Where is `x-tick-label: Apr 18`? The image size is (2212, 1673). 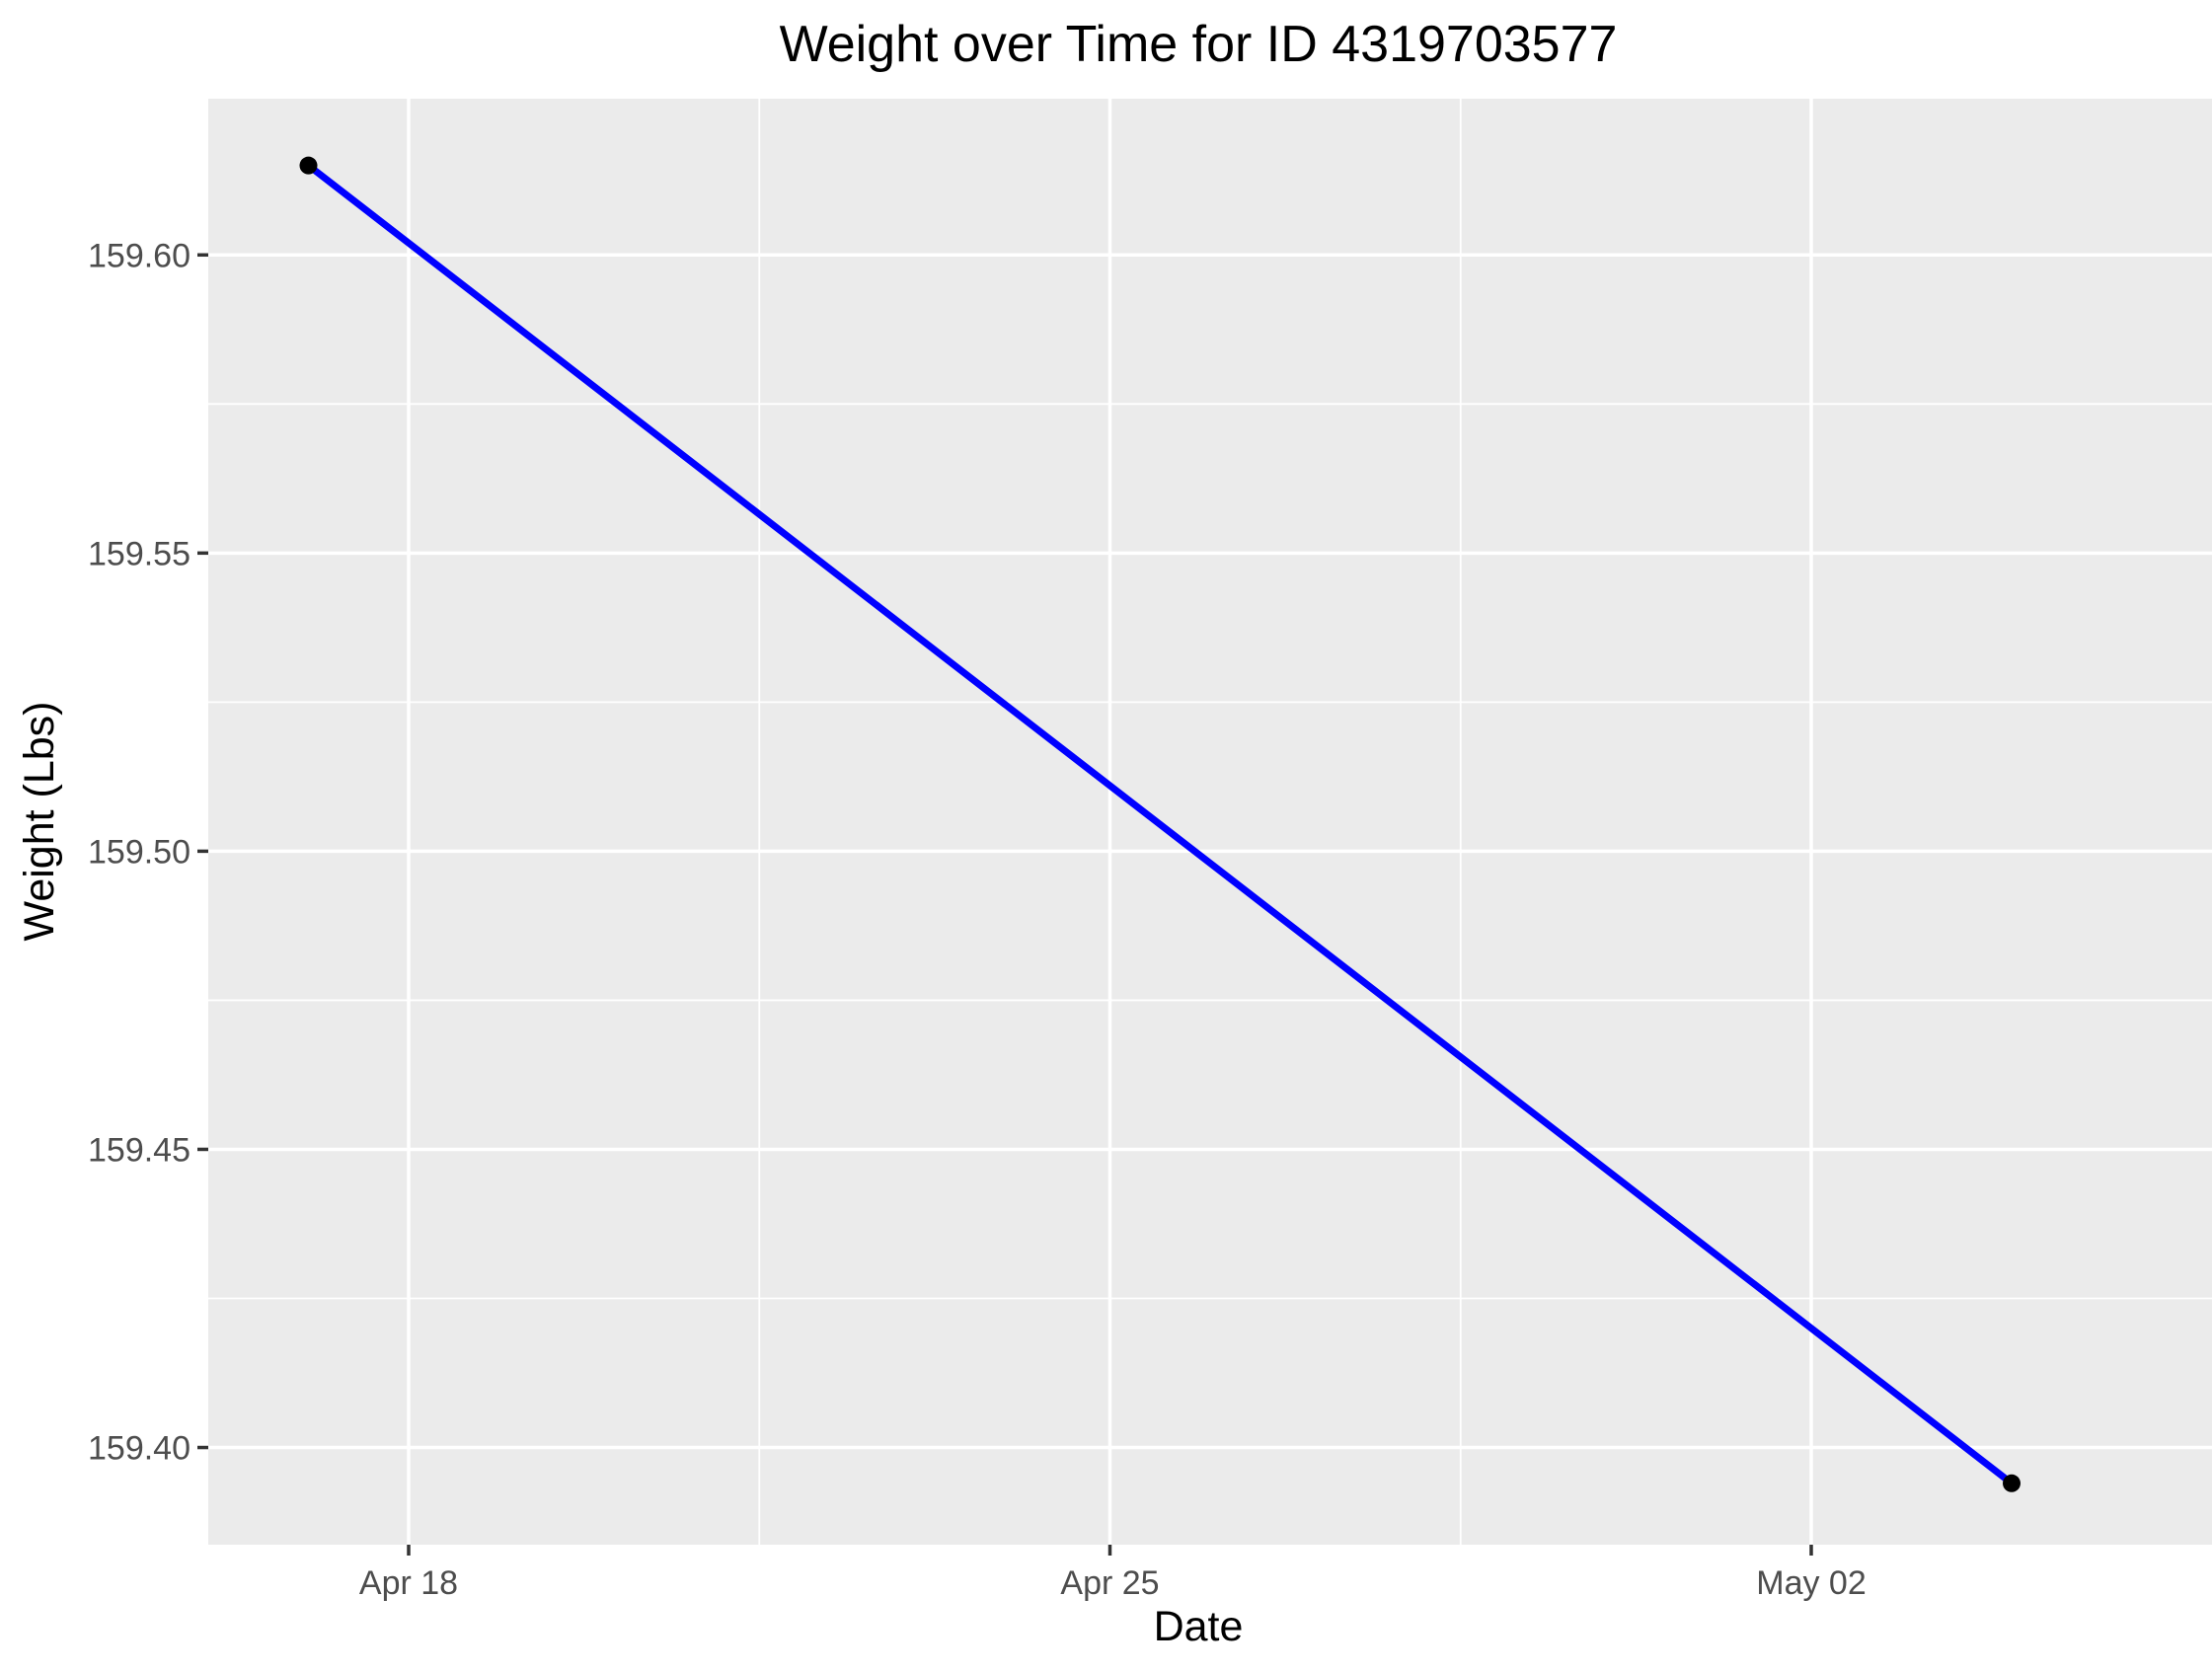
x-tick-label: Apr 18 is located at coordinates (408, 1583).